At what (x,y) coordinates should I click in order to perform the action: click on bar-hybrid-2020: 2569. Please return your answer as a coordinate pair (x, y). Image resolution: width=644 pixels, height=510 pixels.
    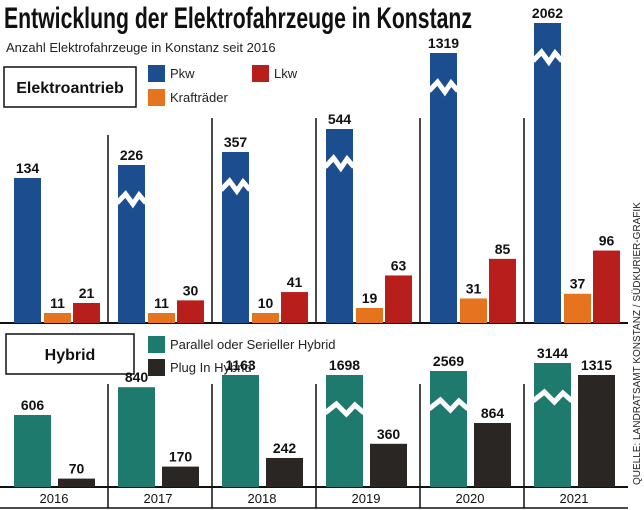
    Looking at the image, I should click on (448, 420).